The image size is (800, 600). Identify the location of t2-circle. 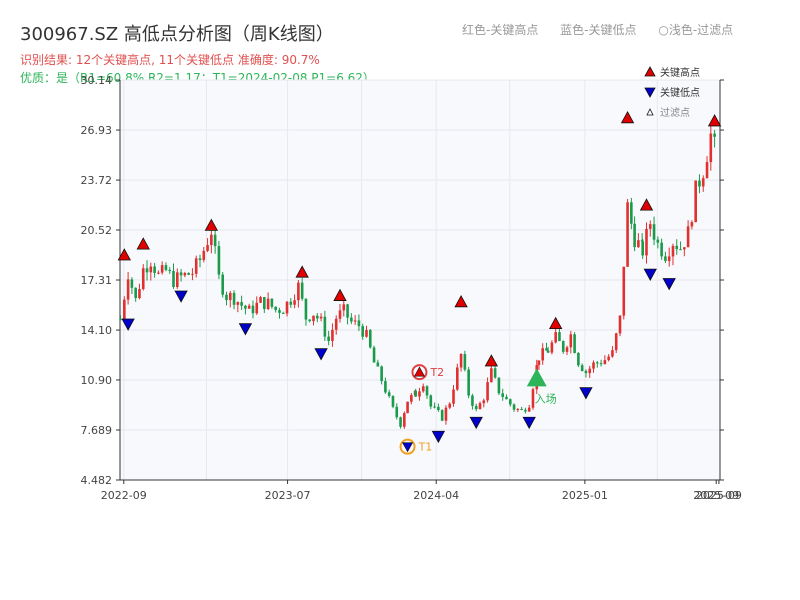
(419, 372).